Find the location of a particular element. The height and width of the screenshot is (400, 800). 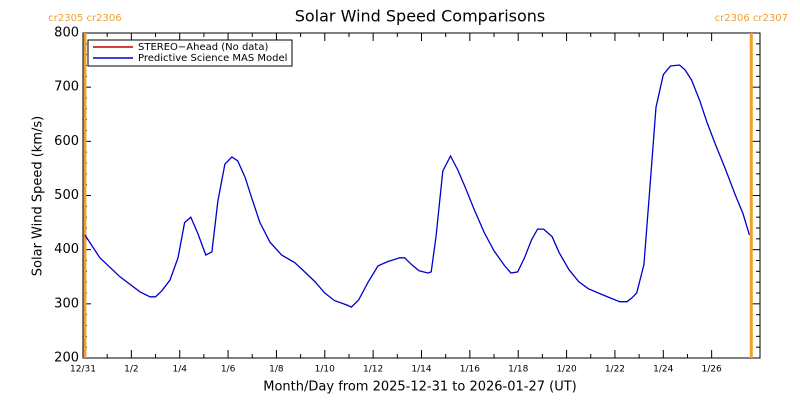

x-tick-label: 12/31 is located at coordinates (83, 370).